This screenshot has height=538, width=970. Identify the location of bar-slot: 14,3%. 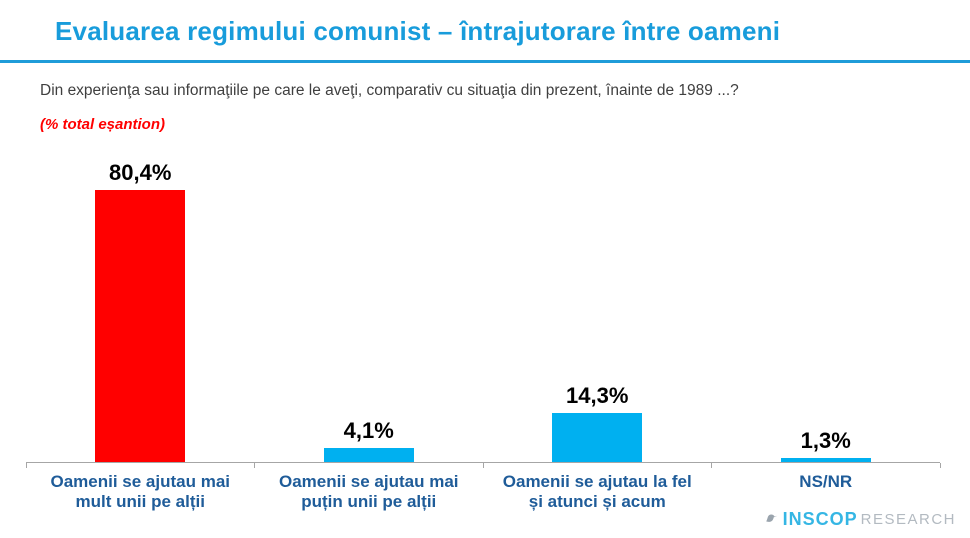
(597, 311).